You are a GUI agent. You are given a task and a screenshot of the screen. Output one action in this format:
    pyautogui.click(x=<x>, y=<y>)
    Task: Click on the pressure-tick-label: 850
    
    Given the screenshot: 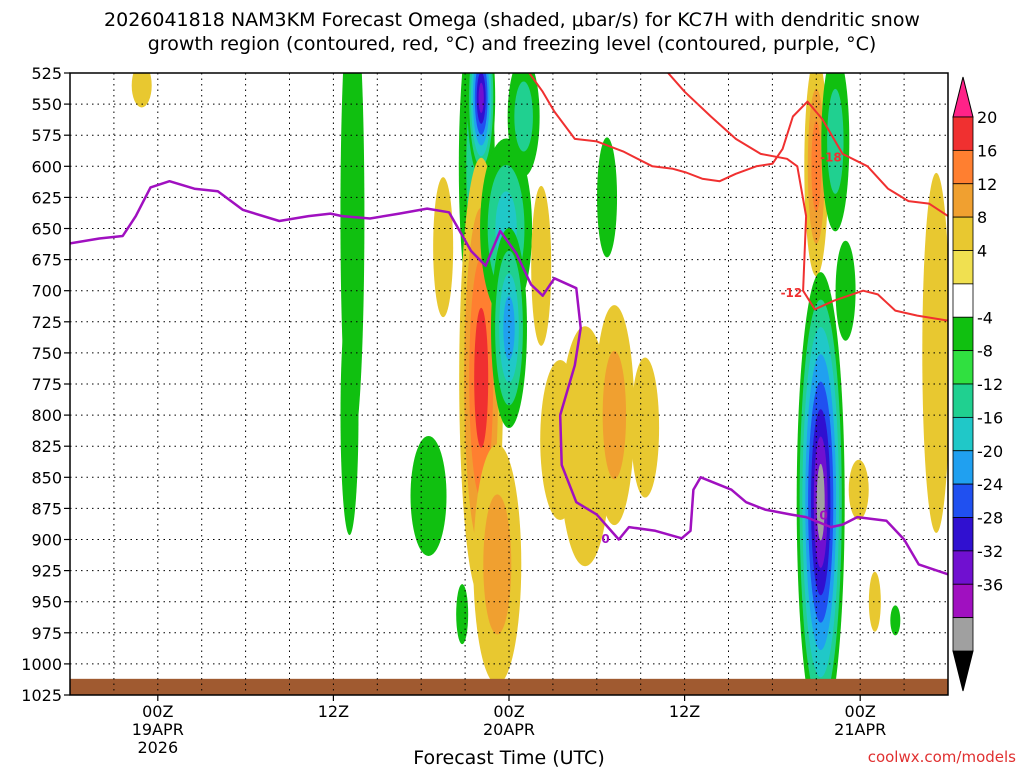 What is the action you would take?
    pyautogui.click(x=46, y=477)
    